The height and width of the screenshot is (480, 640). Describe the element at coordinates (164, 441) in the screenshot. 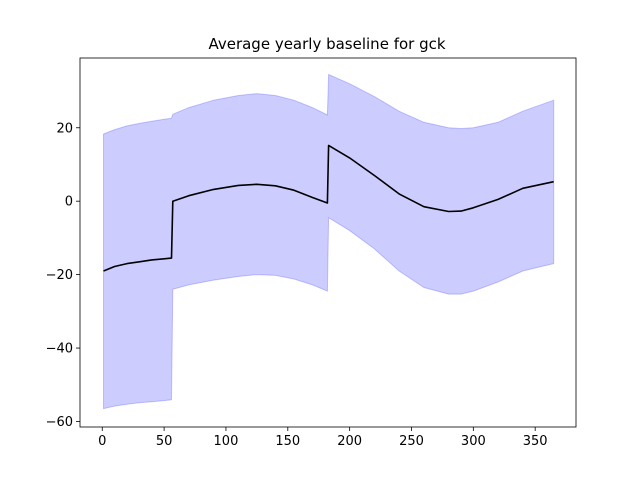

I see `x-tick-label: 50` at that location.